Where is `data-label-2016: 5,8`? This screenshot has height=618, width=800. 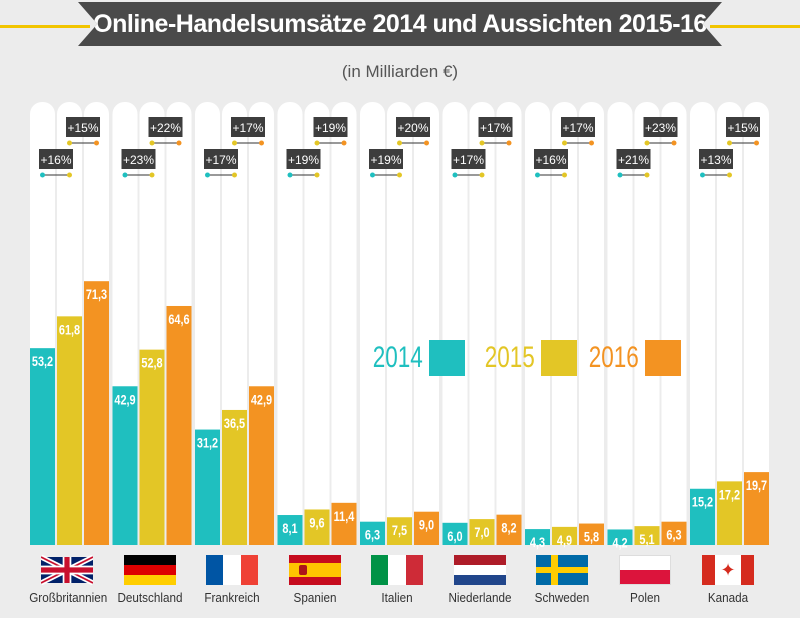 data-label-2016: 5,8 is located at coordinates (591, 537).